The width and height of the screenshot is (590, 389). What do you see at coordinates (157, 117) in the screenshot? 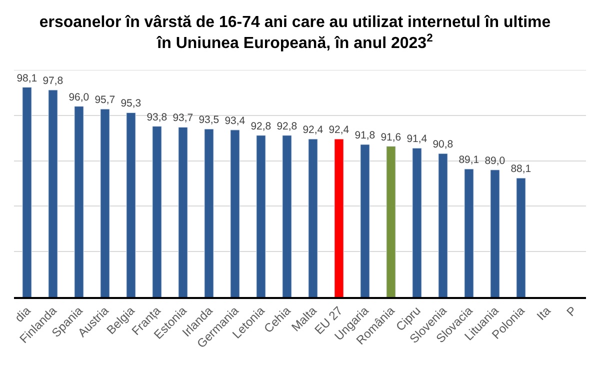
I see `data-label: 93,8` at bounding box center [157, 117].